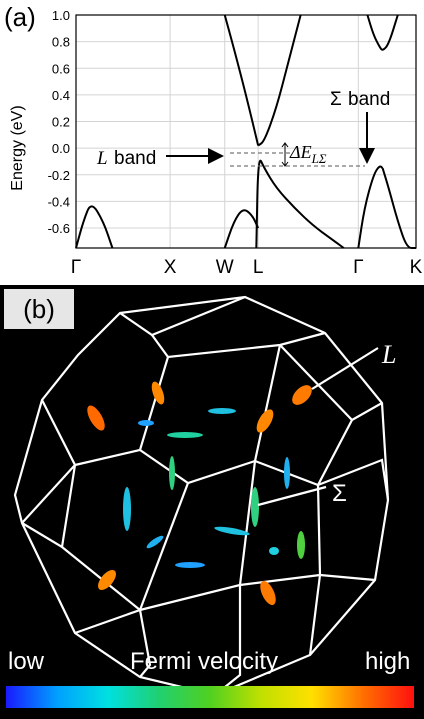 Image resolution: width=424 pixels, height=719 pixels. What do you see at coordinates (135, 158) in the screenshot?
I see `l-band-word: band` at bounding box center [135, 158].